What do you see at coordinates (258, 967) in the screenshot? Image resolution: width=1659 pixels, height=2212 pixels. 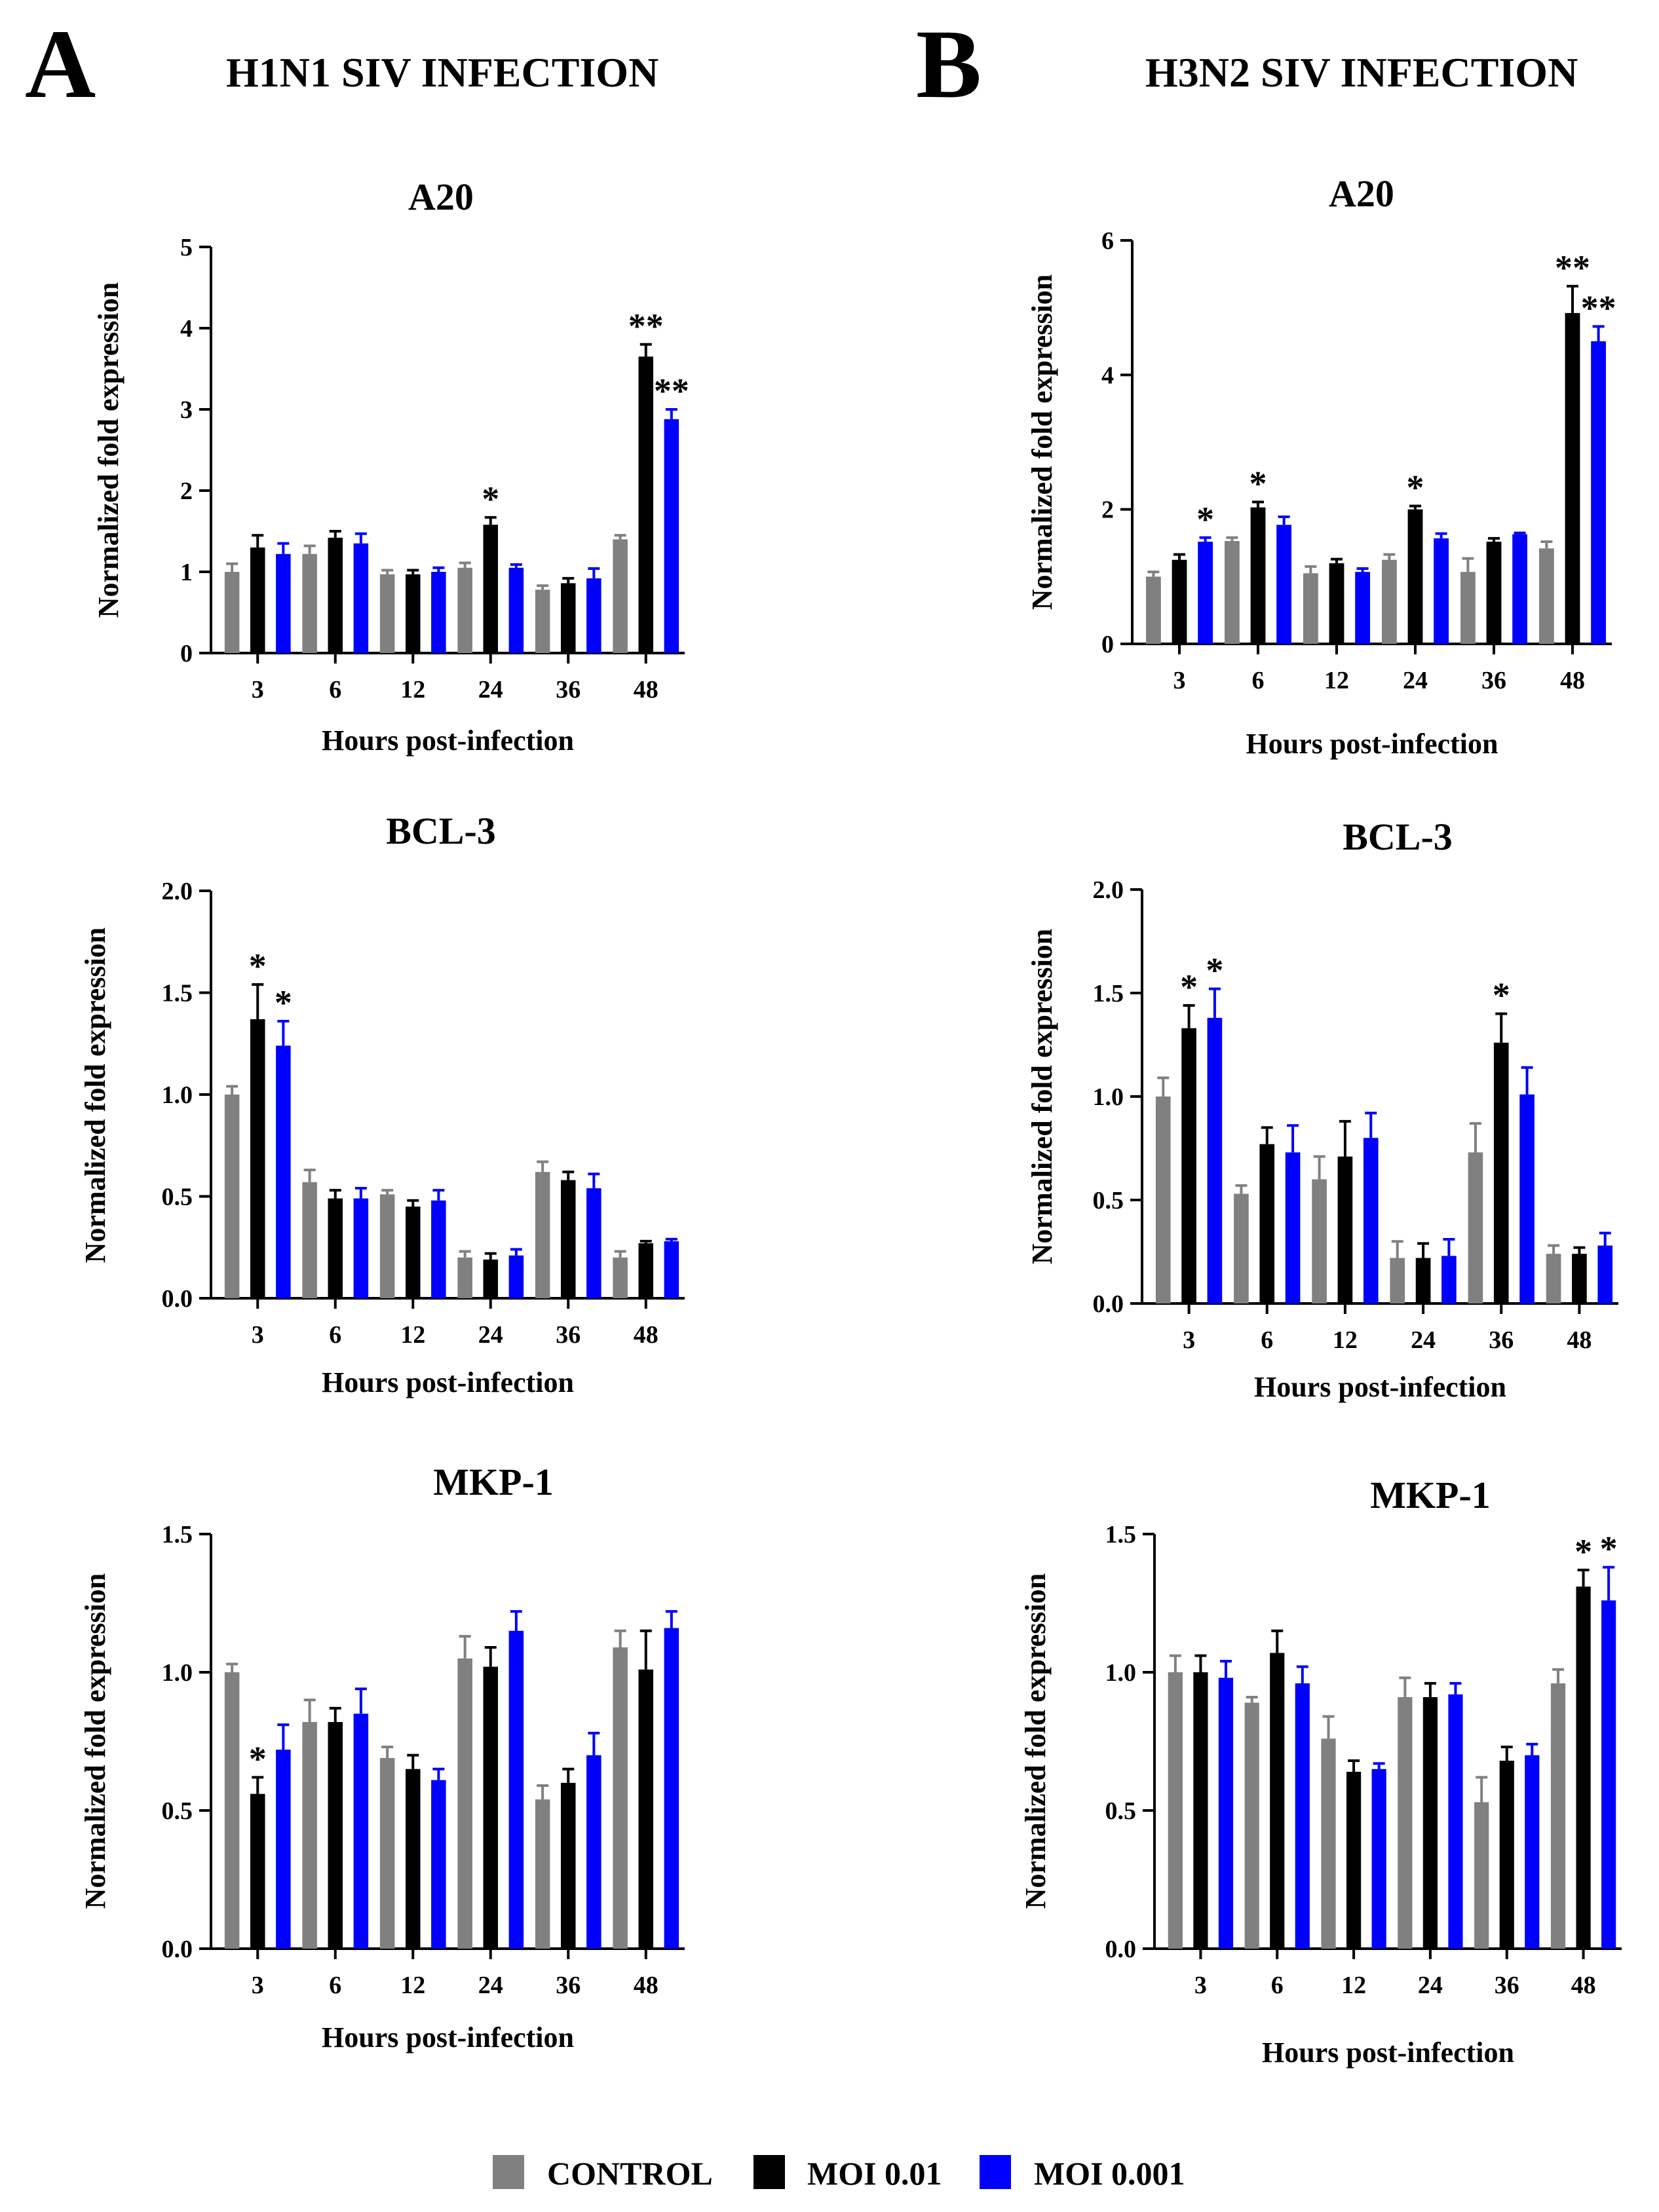 I see `chart-a-bcl3-significance-mark: *` at bounding box center [258, 967].